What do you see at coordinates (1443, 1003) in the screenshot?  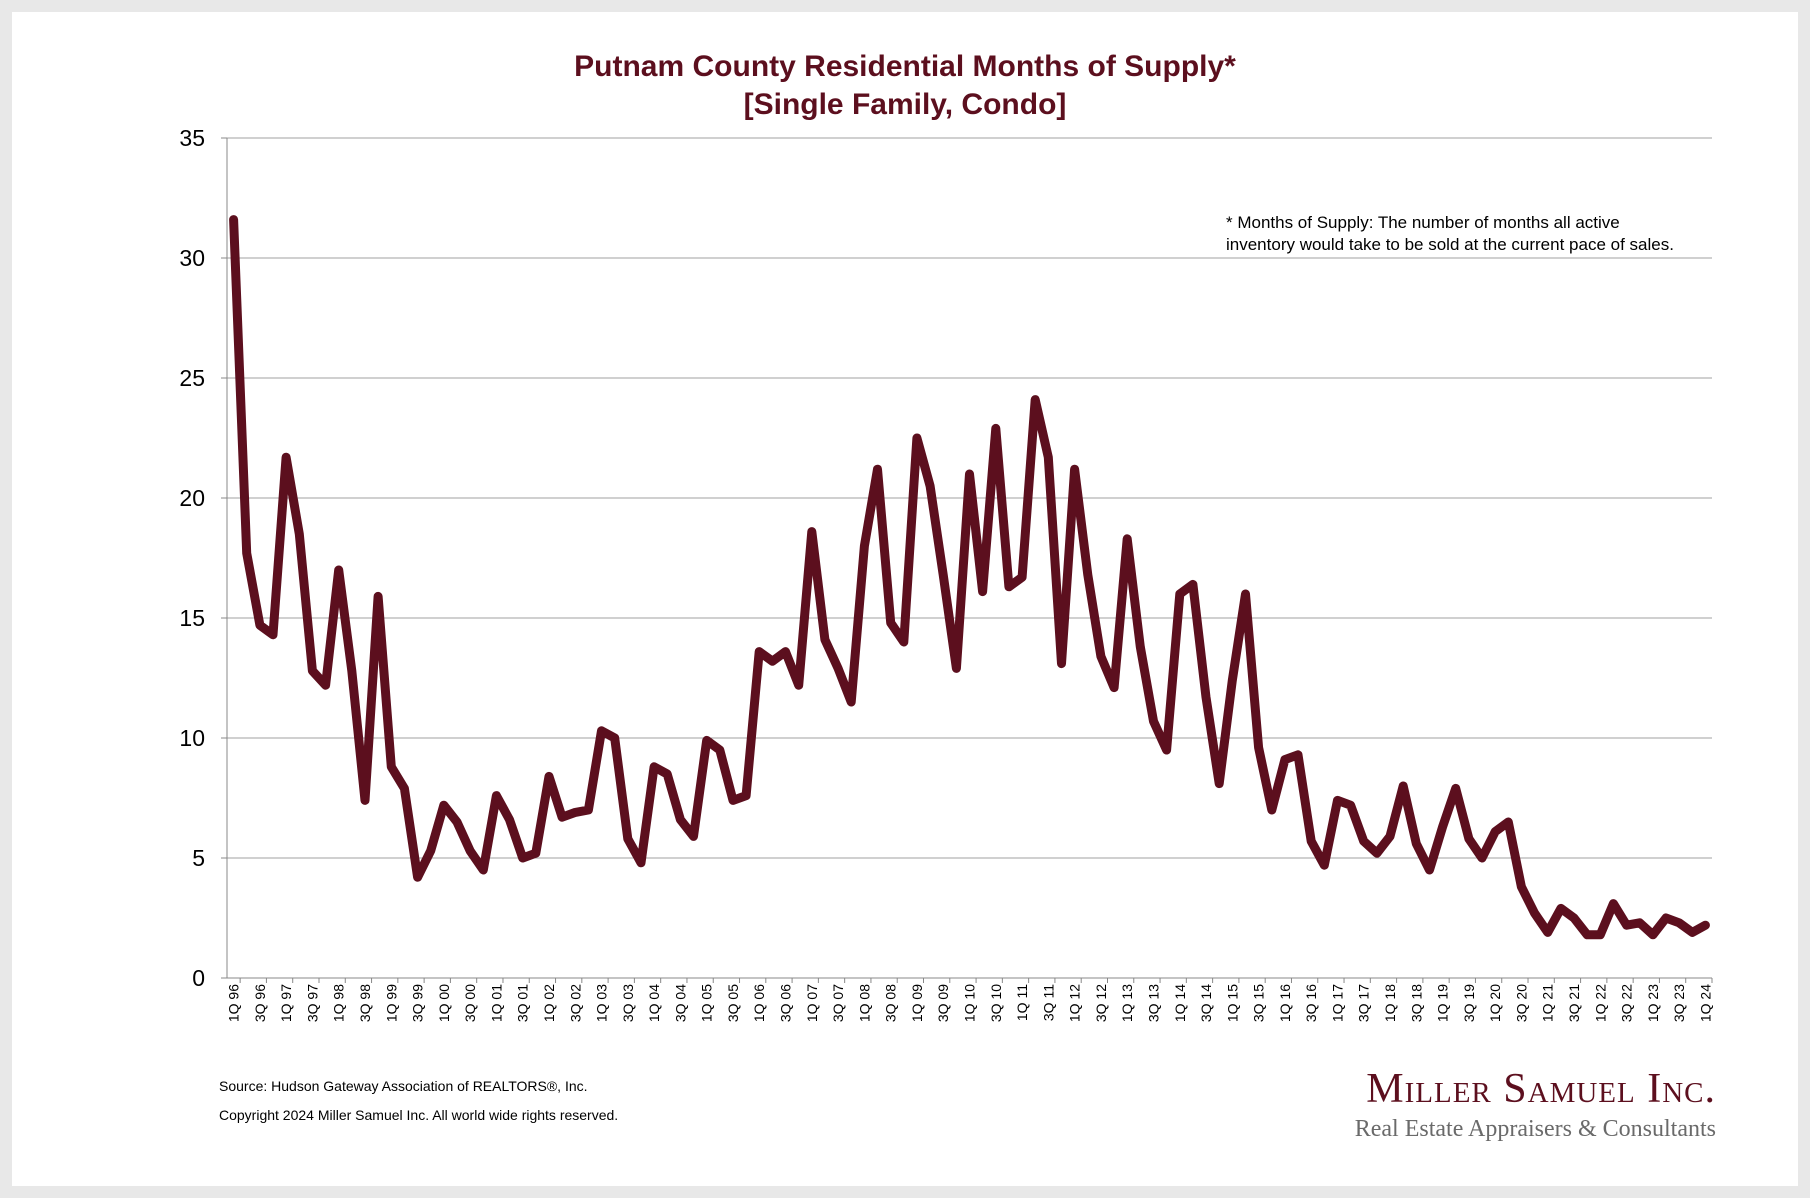 I see `x-tick-label: 1Q 19` at bounding box center [1443, 1003].